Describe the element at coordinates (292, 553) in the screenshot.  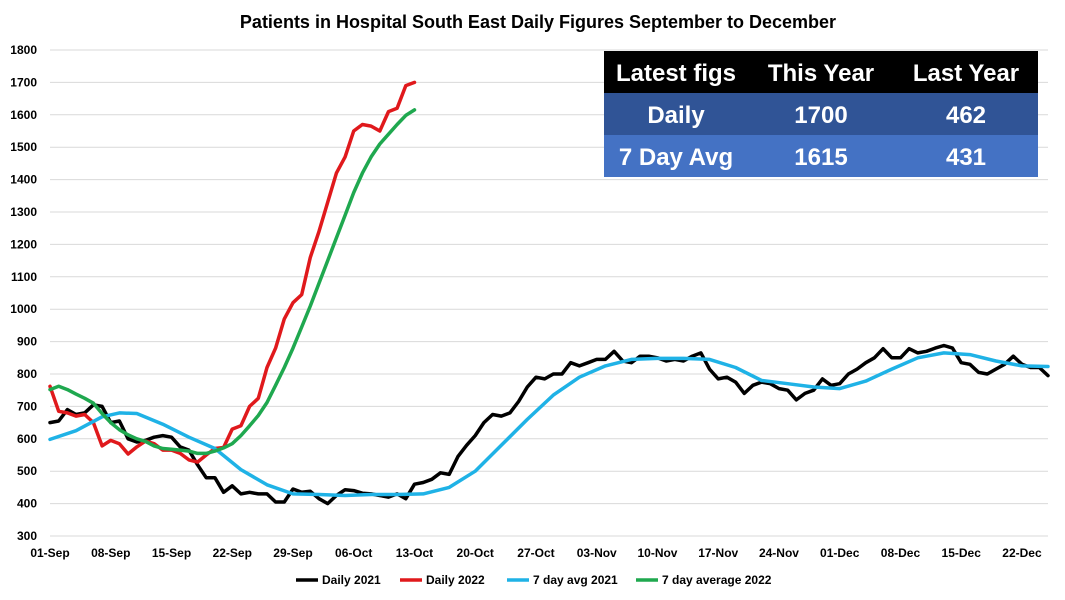
I see `x-tick-label: 29-Sep` at that location.